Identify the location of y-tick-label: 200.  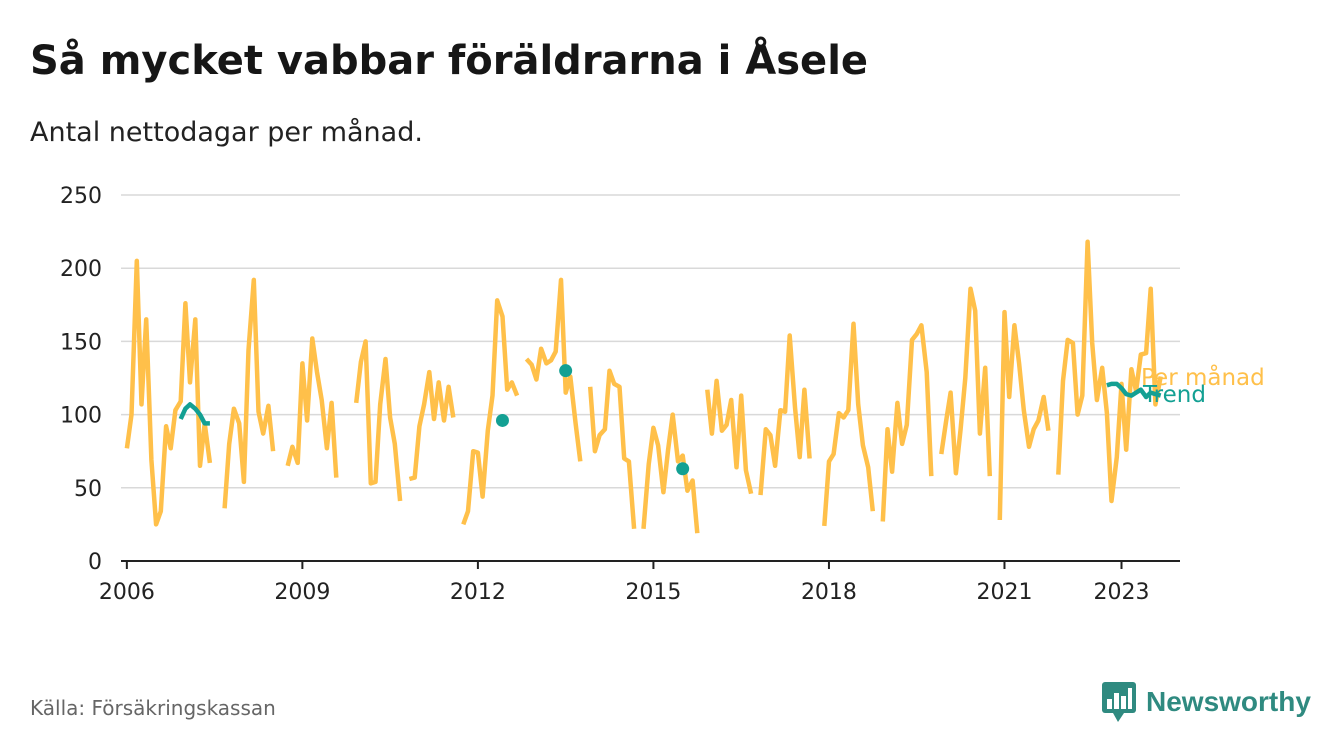
(81, 269).